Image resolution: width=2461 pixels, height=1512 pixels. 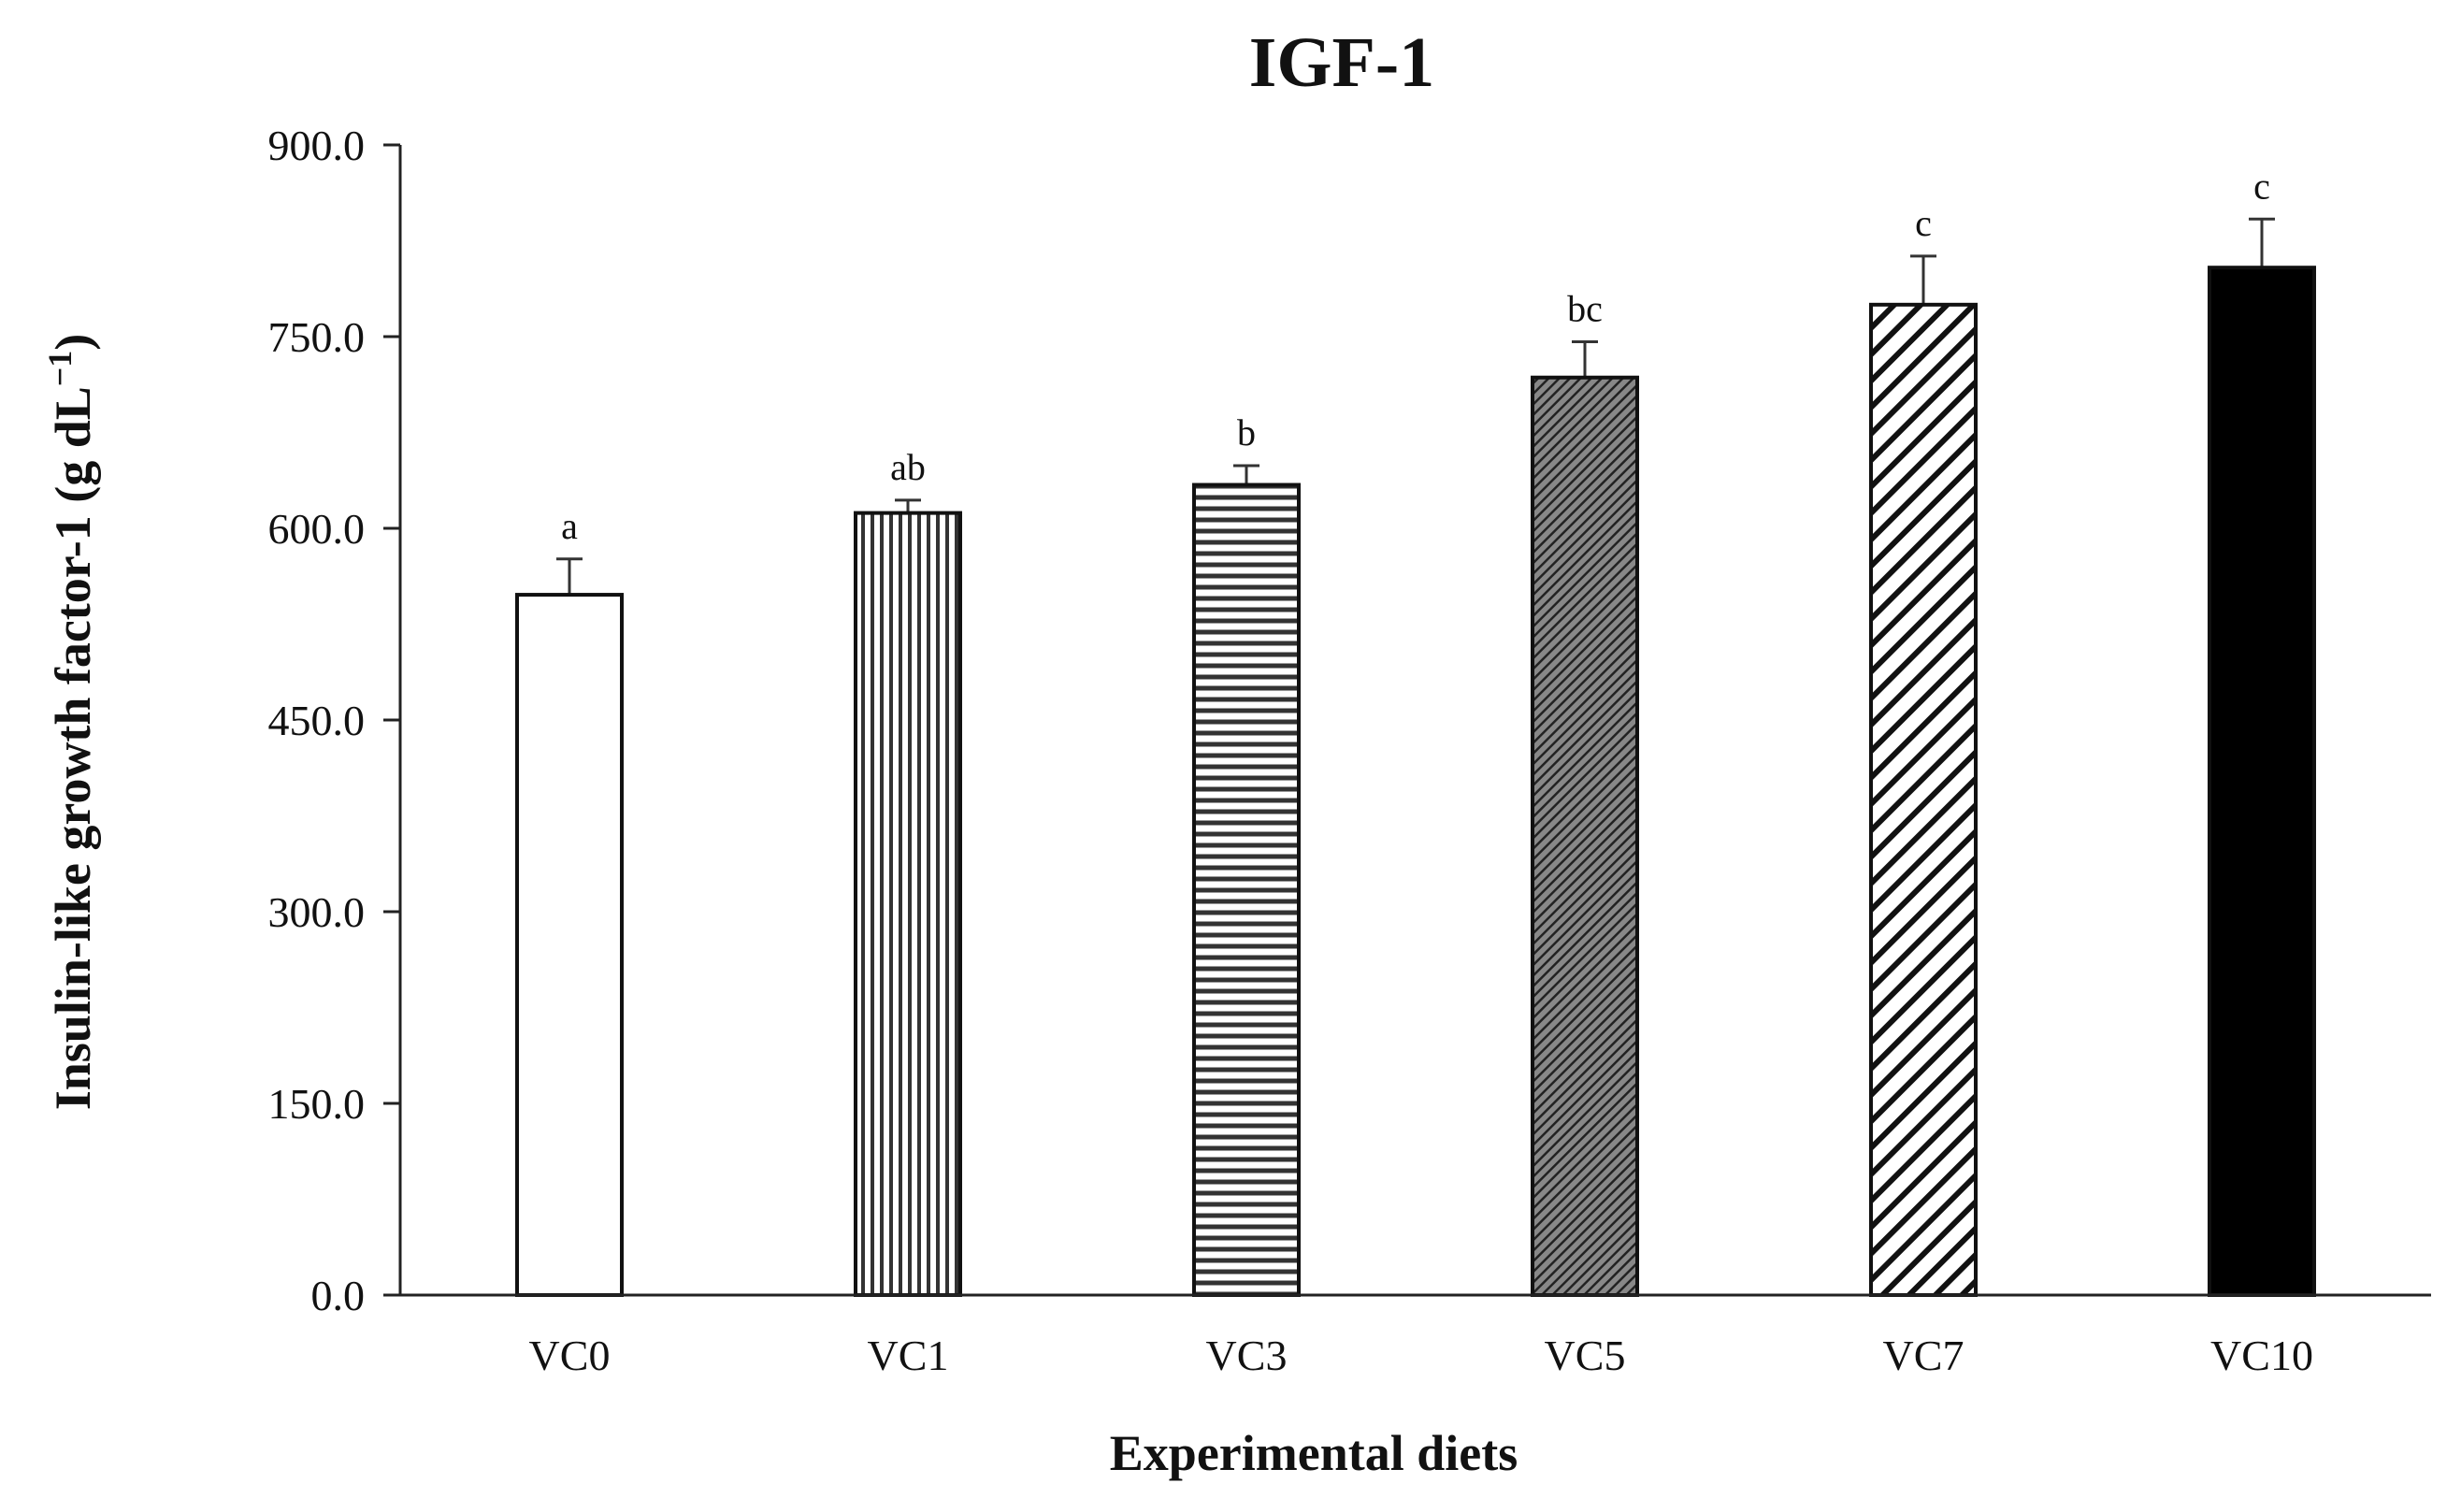 What do you see at coordinates (317, 337) in the screenshot?
I see `y-tick-label: 750.0` at bounding box center [317, 337].